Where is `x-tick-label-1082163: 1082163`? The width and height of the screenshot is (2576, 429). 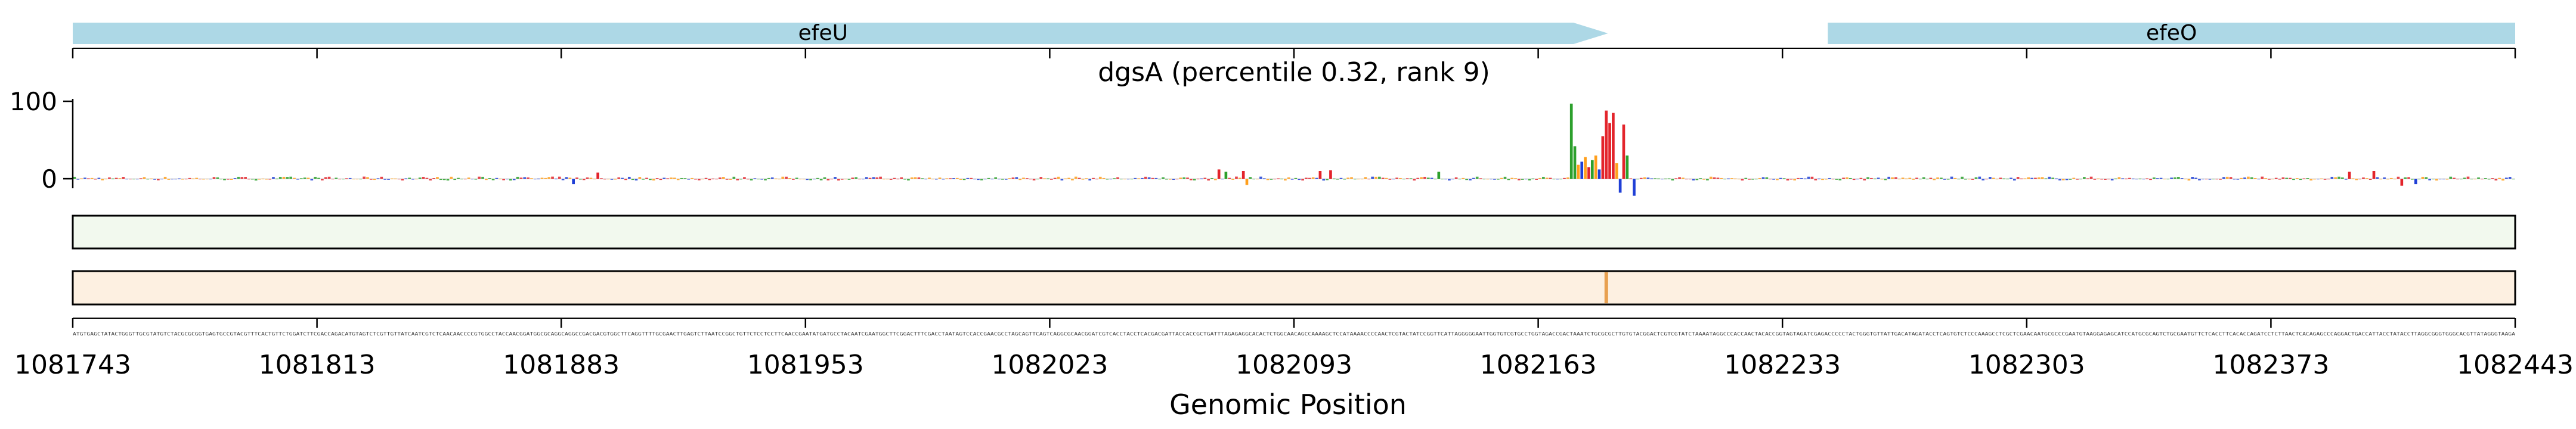 x-tick-label-1082163: 1082163 is located at coordinates (1538, 365).